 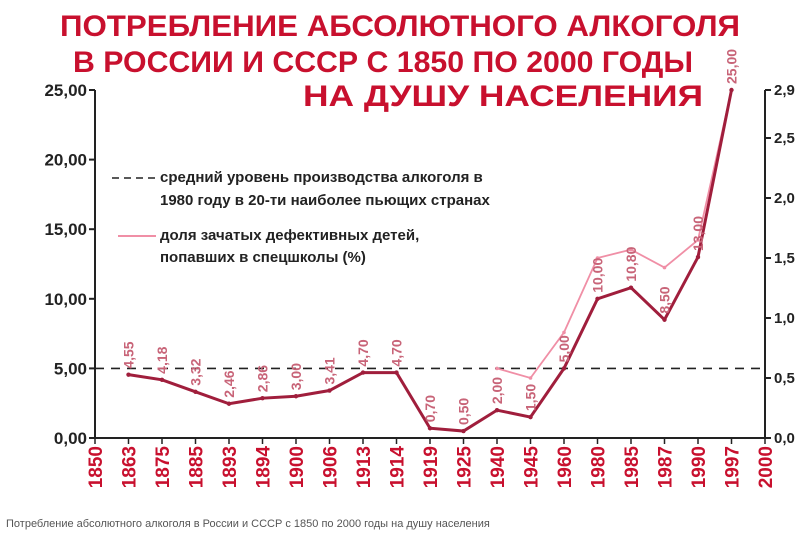 I want to click on legend-series-line-2: попавших в спецшколы (%), so click(x=263, y=257).